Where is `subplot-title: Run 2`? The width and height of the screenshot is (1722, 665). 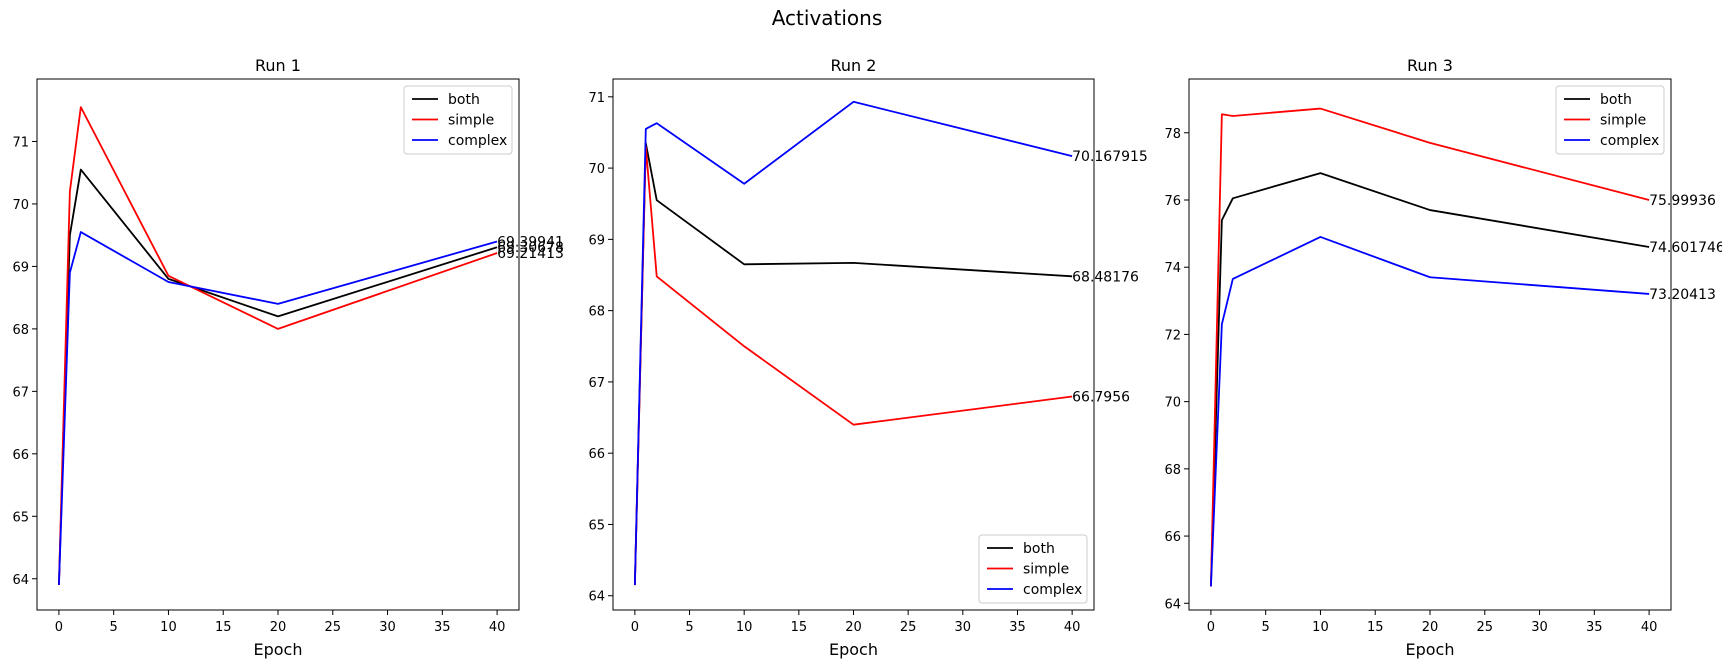 subplot-title: Run 2 is located at coordinates (854, 65).